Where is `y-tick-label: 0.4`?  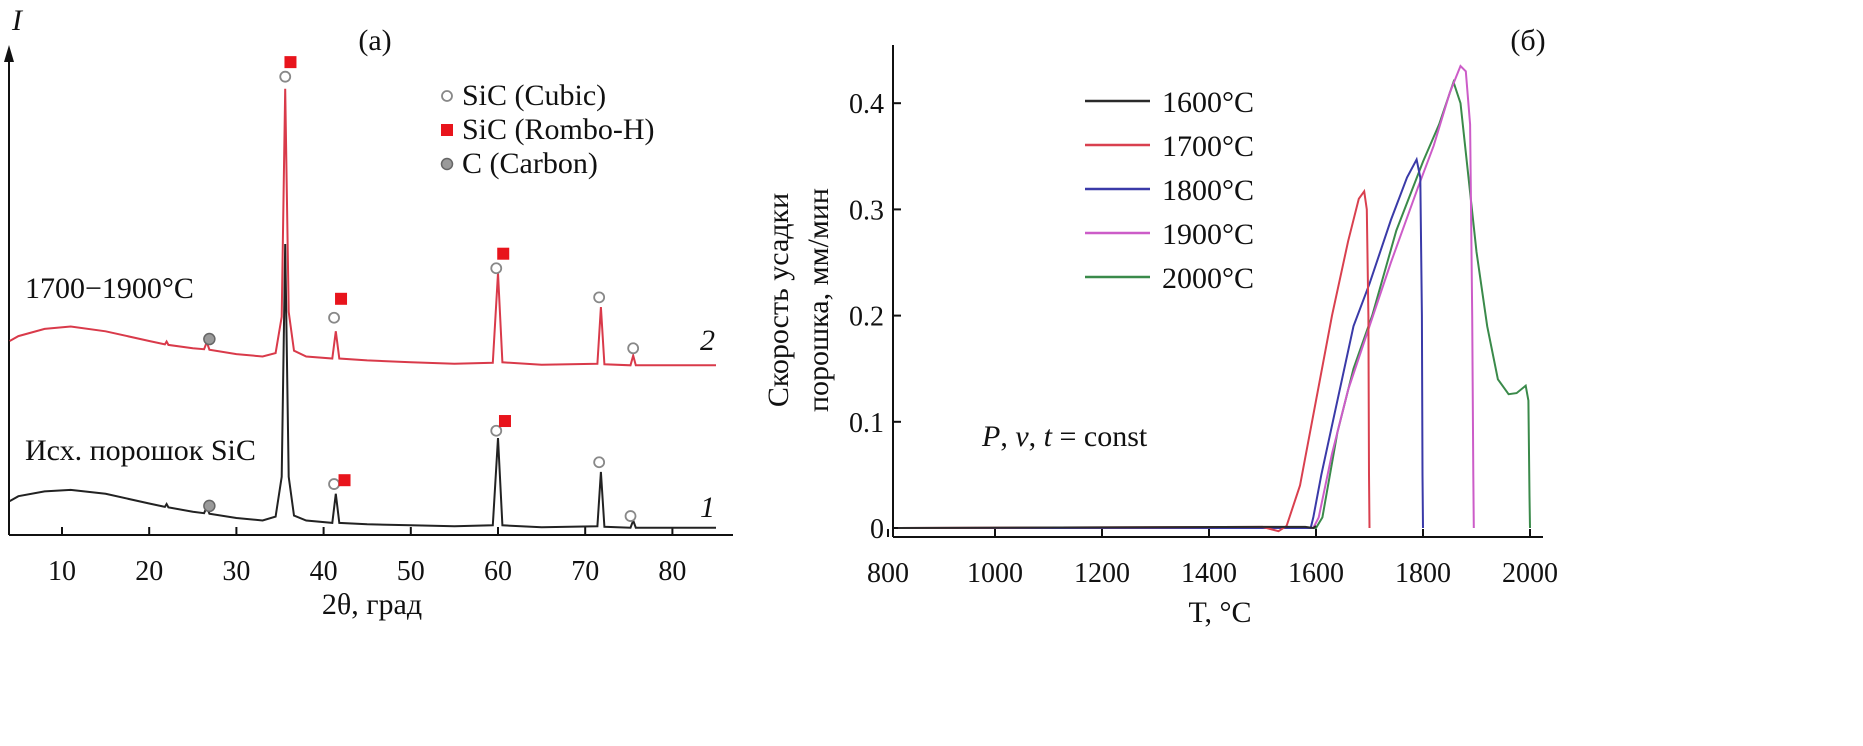 y-tick-label: 0.4 is located at coordinates (866, 104).